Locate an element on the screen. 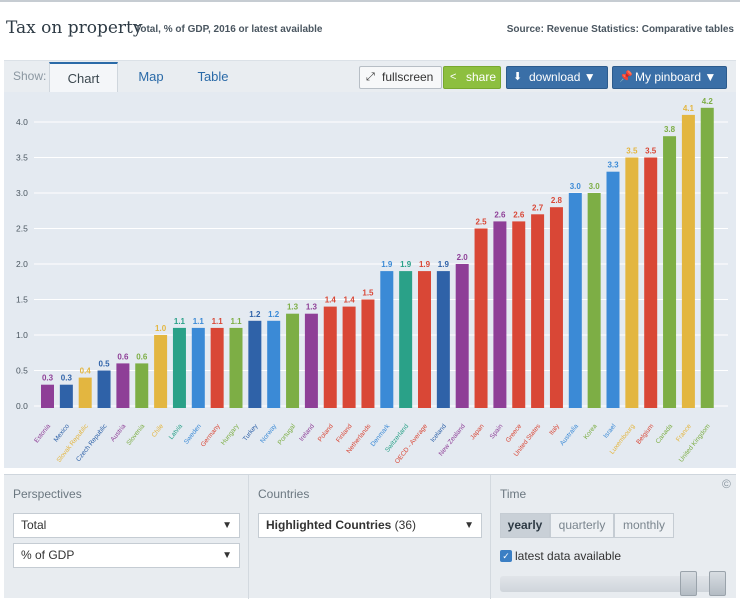 The image size is (740, 600). data-label: 1.0 is located at coordinates (161, 328).